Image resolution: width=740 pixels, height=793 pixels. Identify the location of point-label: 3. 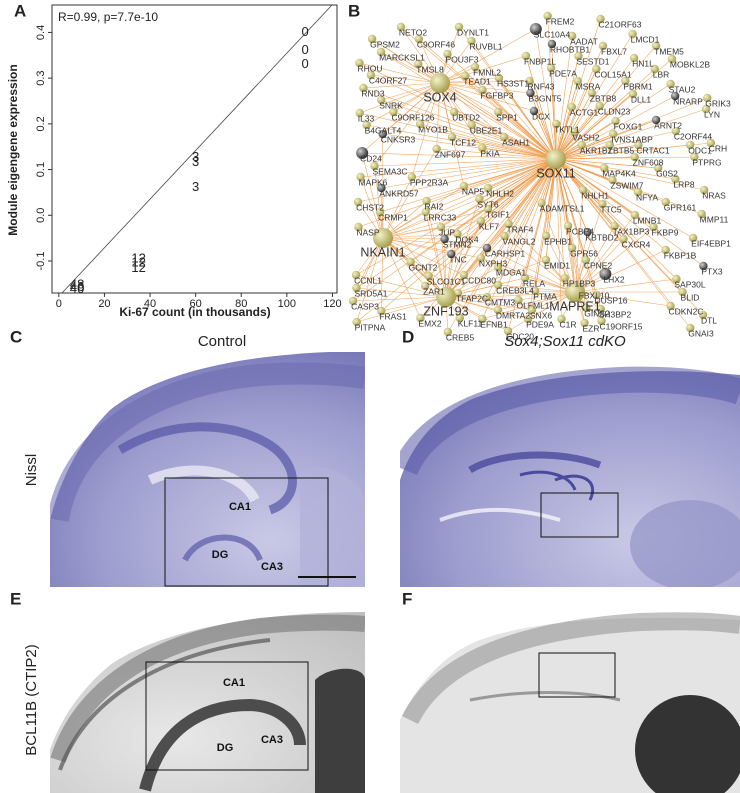
(195, 156).